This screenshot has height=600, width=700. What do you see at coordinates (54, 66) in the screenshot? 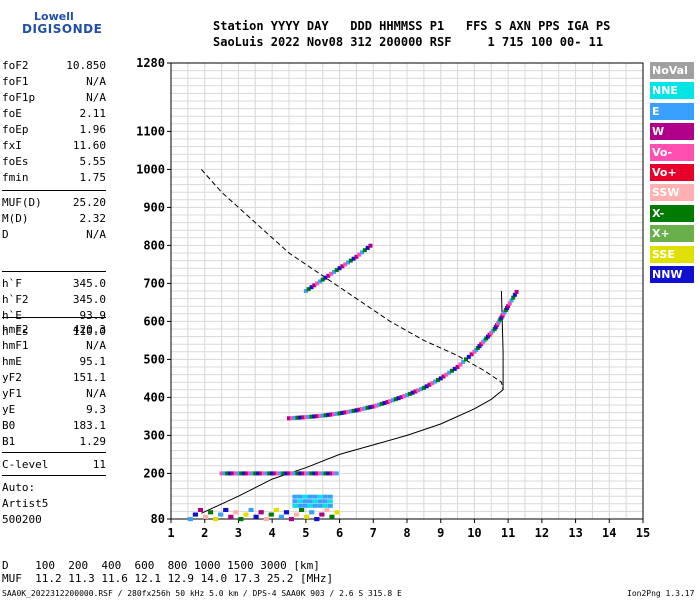
I see `param-row: foF2 10.850` at bounding box center [54, 66].